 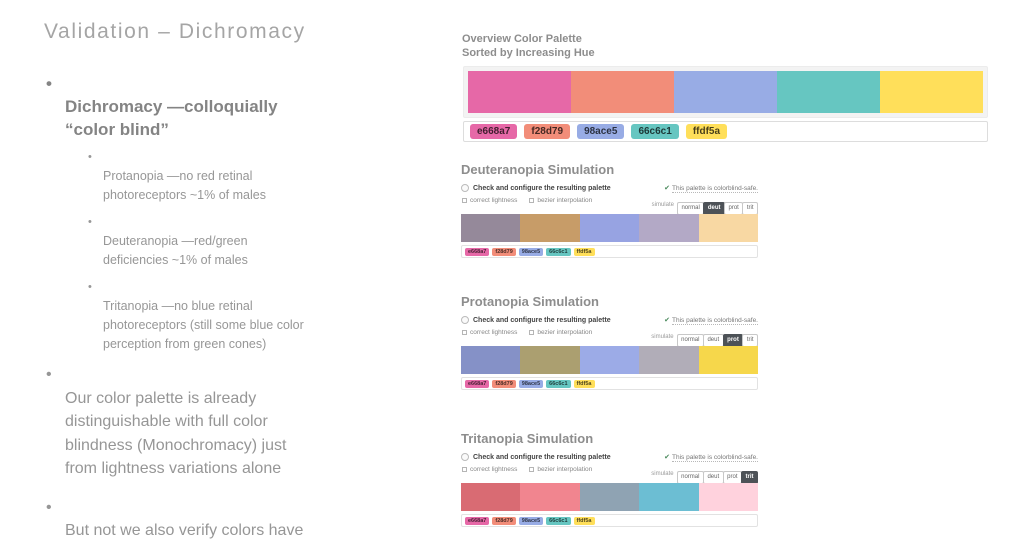 What do you see at coordinates (175, 31) in the screenshot?
I see `page-title: Validation – Dichromacy` at bounding box center [175, 31].